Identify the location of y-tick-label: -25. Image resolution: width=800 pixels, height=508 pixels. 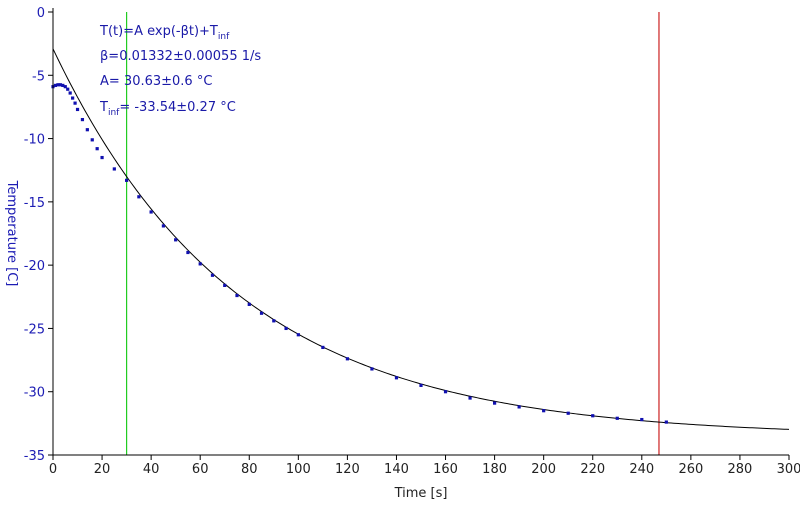
(34, 329).